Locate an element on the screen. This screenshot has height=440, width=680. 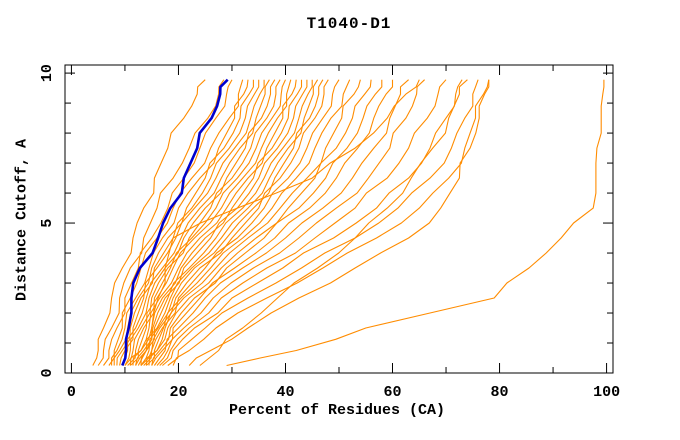
x-axis-label: Percent of Residues (CA) is located at coordinates (337, 410).